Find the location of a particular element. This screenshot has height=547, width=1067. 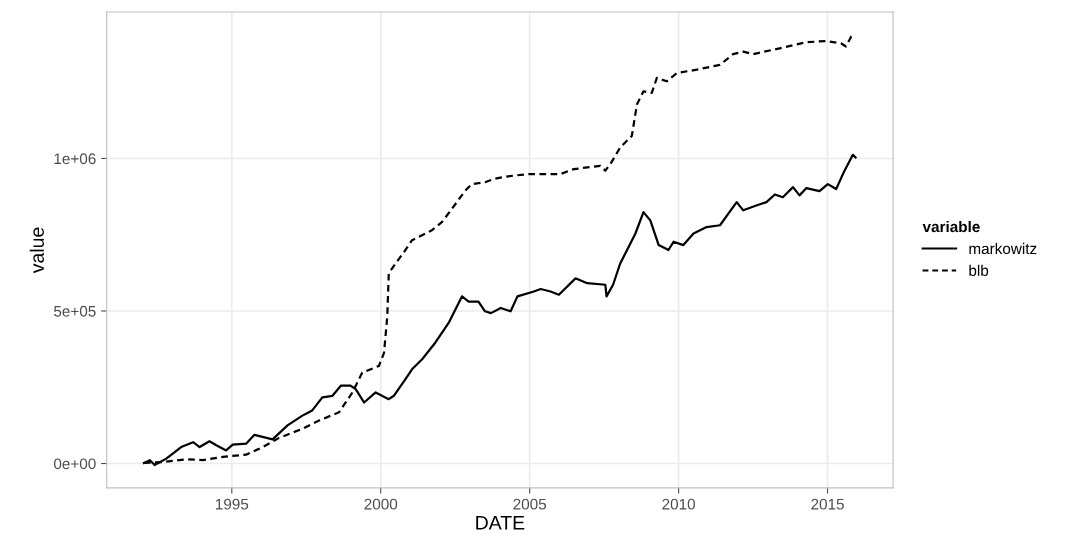

legend-title: variable is located at coordinates (951, 226).